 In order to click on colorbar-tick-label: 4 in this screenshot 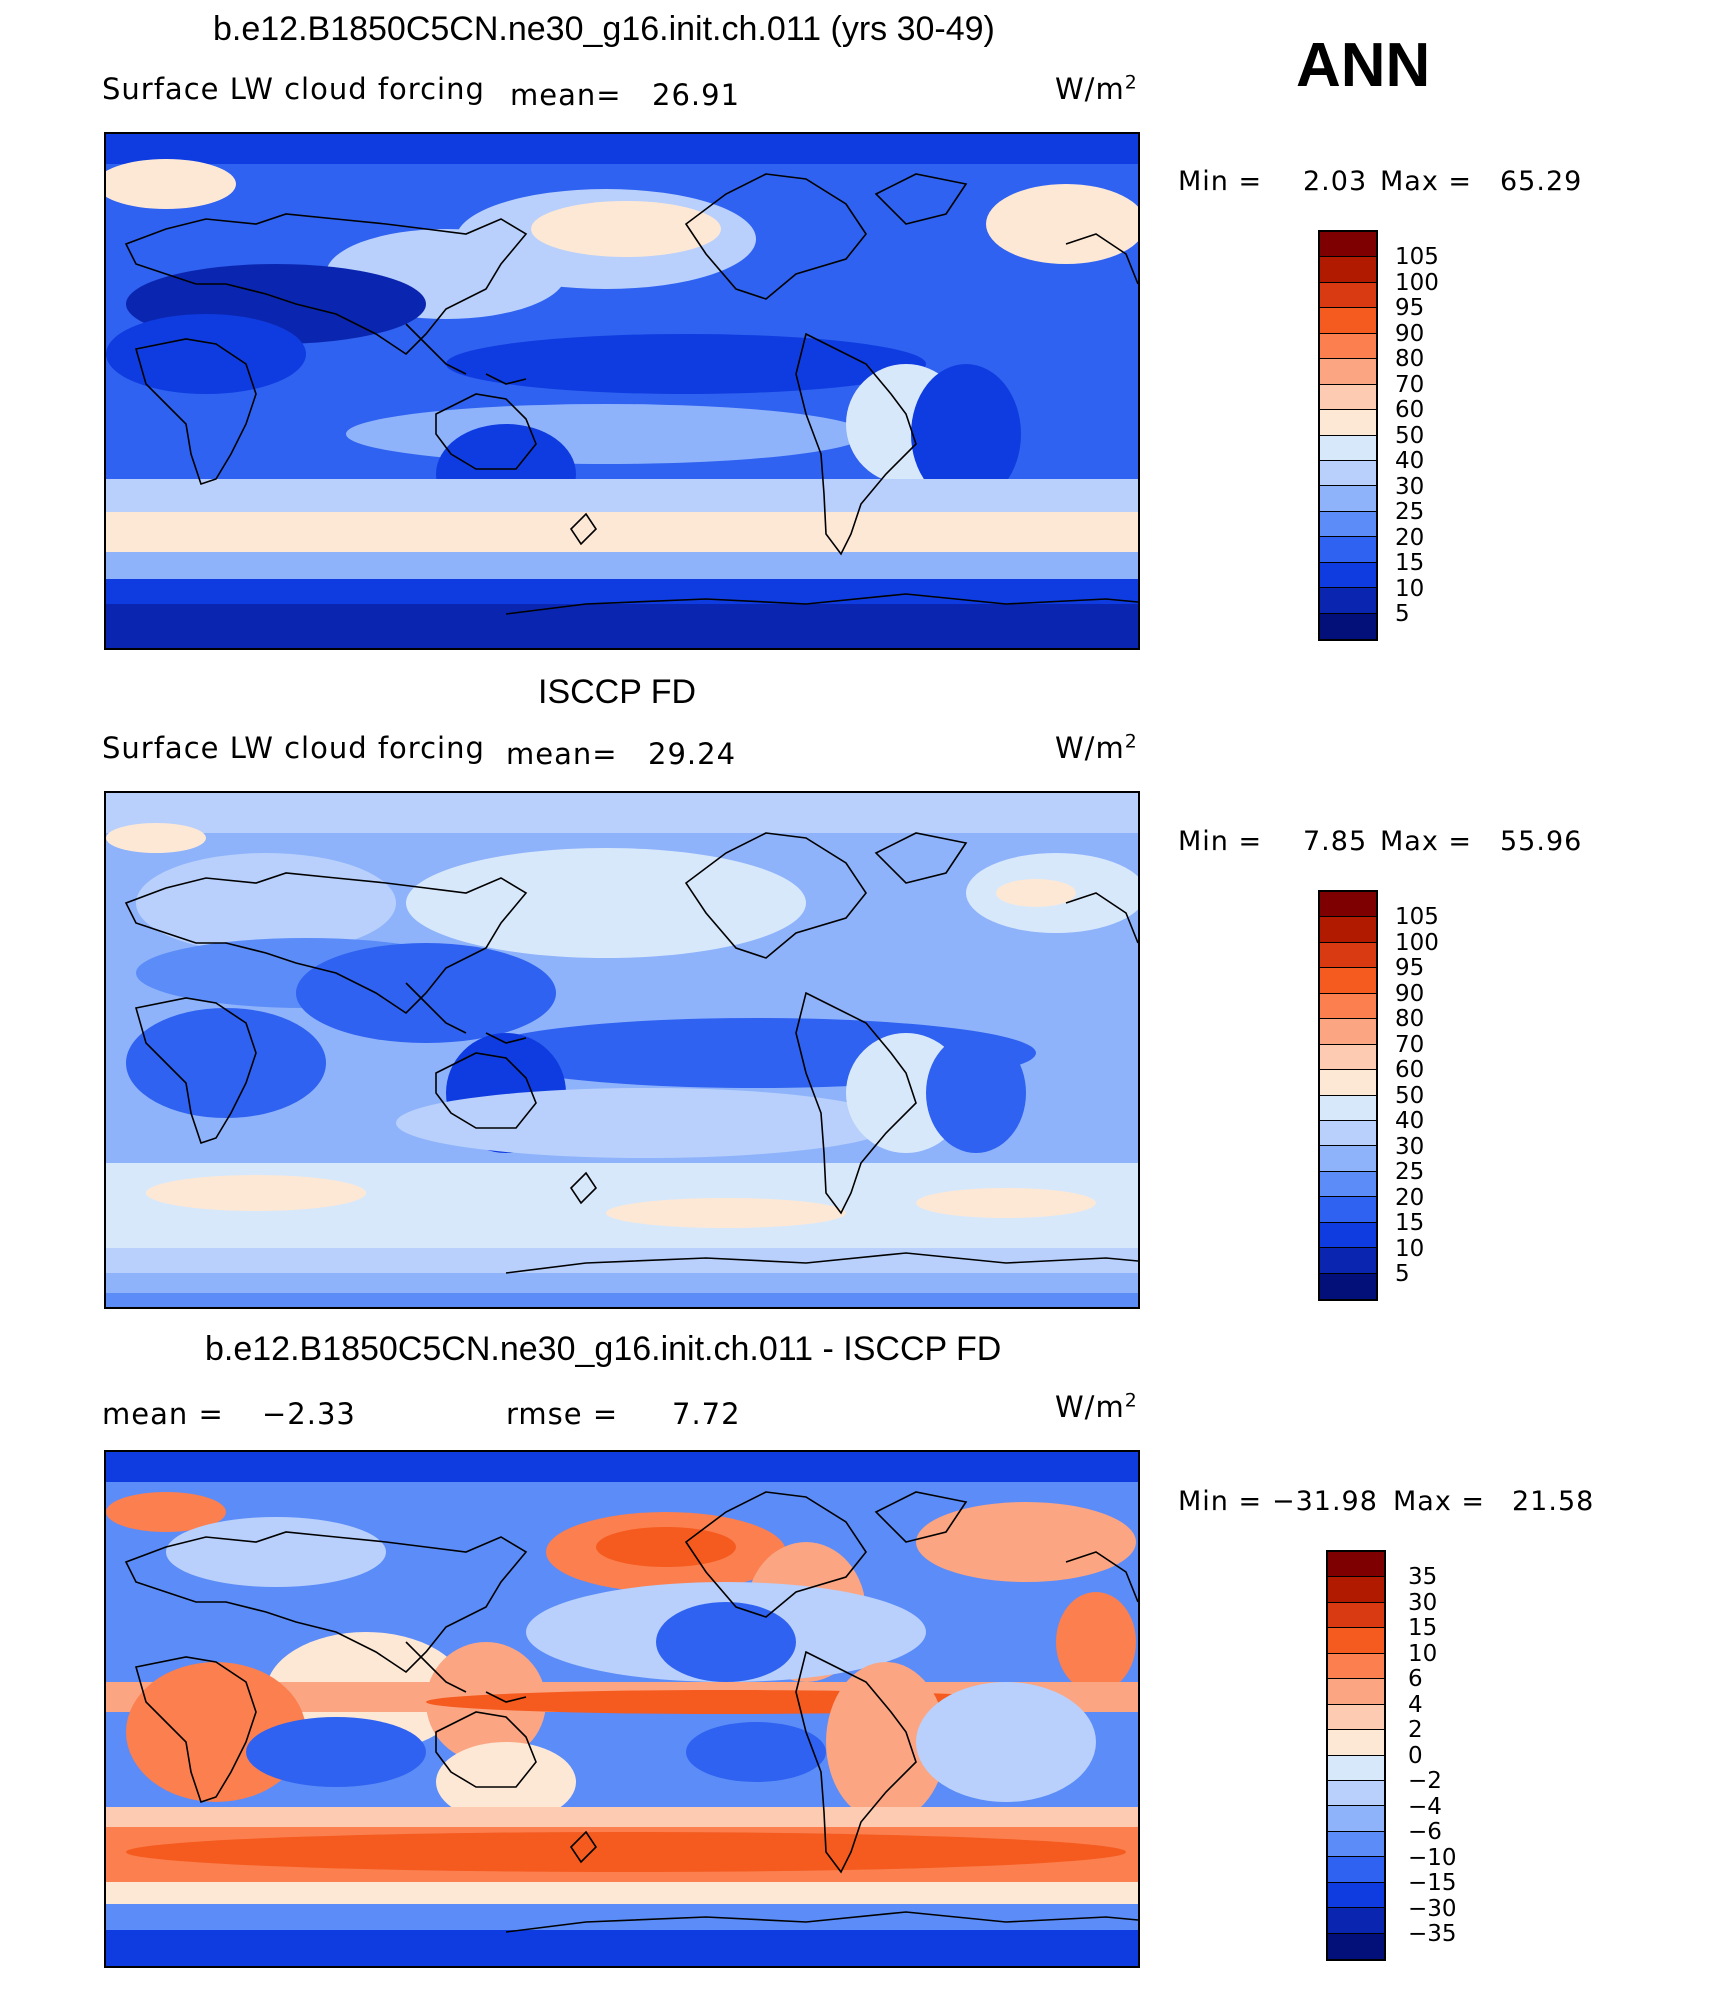, I will do `click(1415, 1704)`.